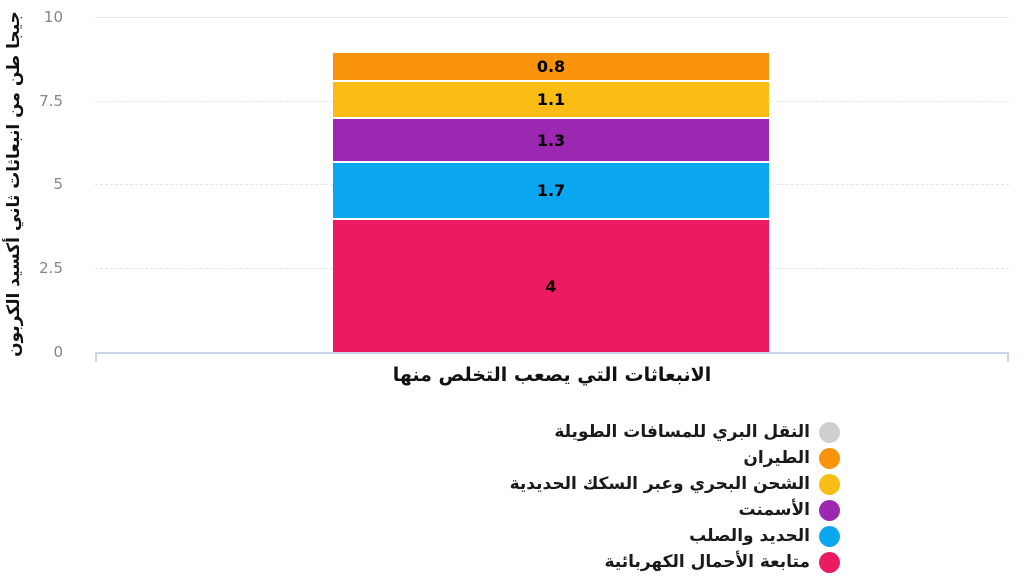 This screenshot has height=587, width=1024. Describe the element at coordinates (51, 101) in the screenshot. I see `y-tick-7-5: 7.5` at that location.